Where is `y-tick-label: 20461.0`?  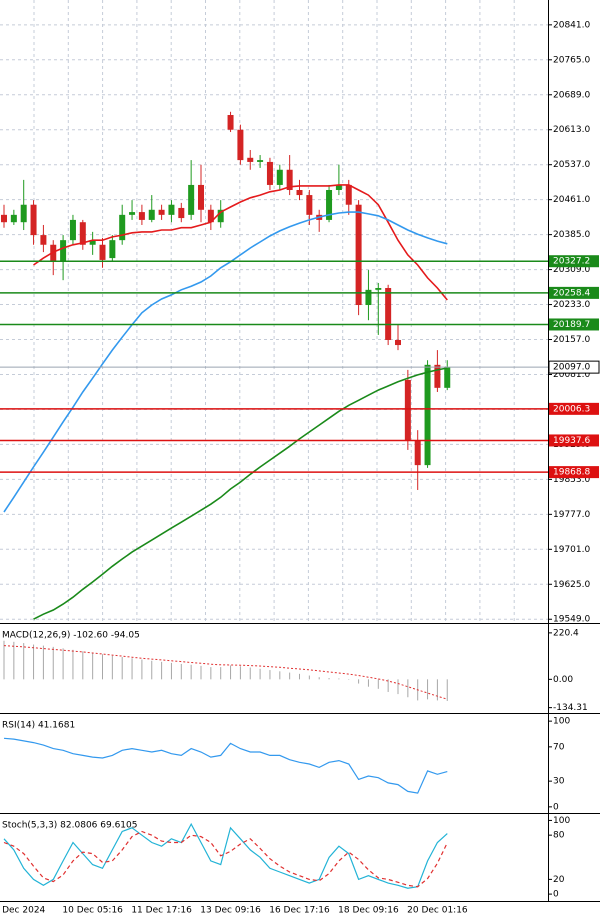
y-tick-label: 20461.0 is located at coordinates (571, 200).